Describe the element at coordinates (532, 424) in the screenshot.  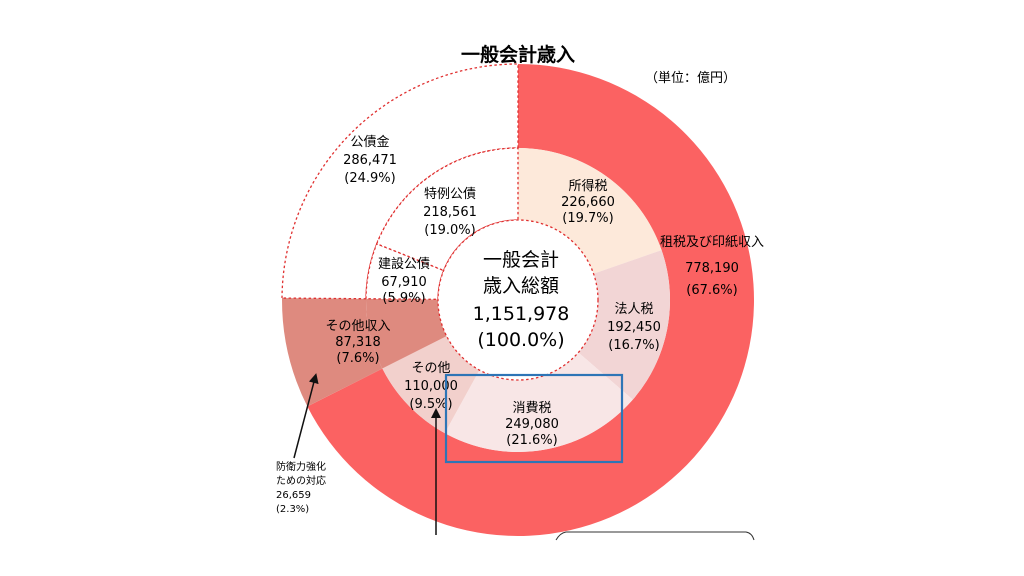
I see `label-shouhizei-value: 249,080` at that location.